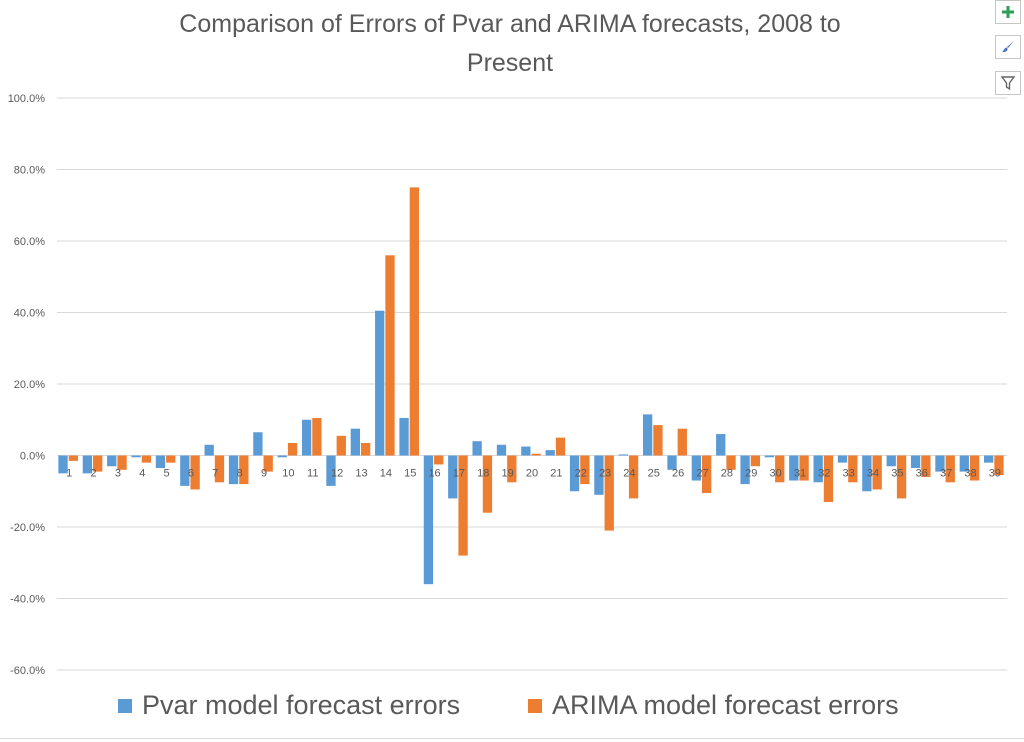  What do you see at coordinates (264, 474) in the screenshot?
I see `x-tick-label: 9` at bounding box center [264, 474].